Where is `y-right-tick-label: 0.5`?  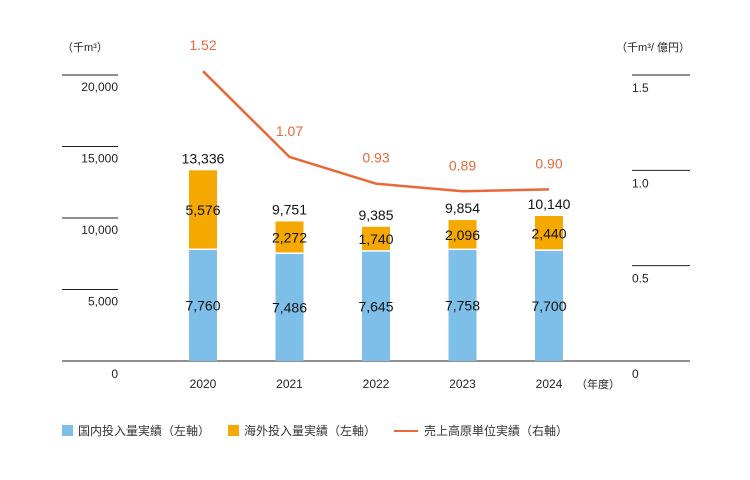 y-right-tick-label: 0.5 is located at coordinates (640, 279).